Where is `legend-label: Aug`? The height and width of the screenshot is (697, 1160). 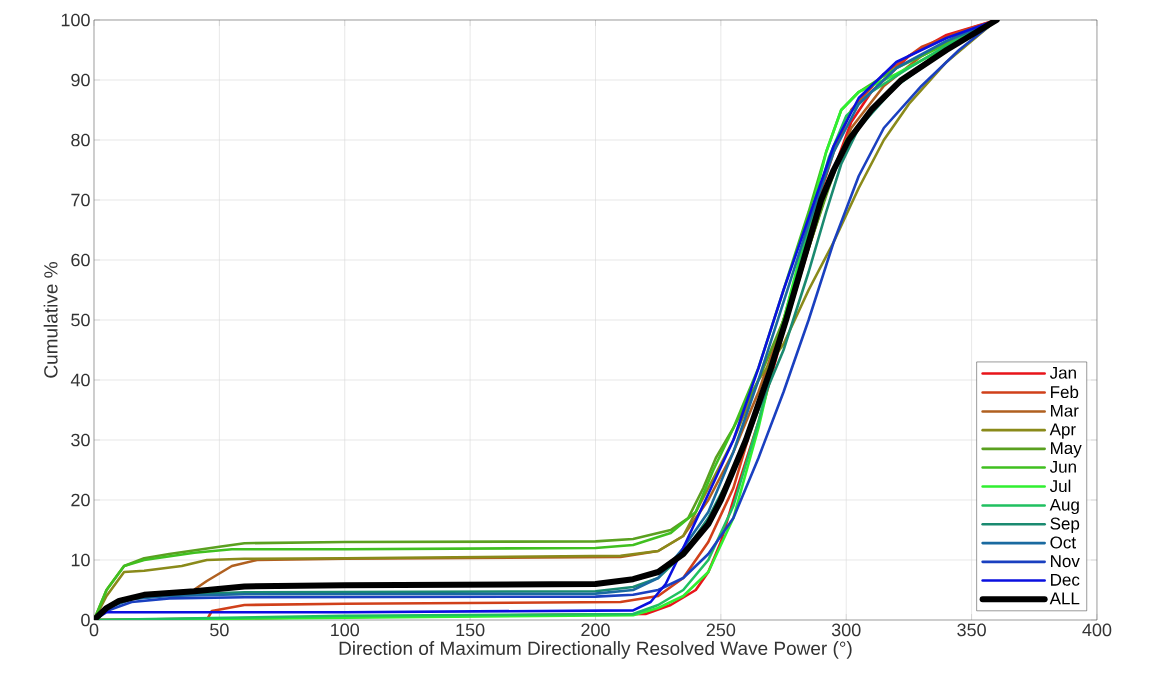
legend-label: Aug is located at coordinates (1064, 506).